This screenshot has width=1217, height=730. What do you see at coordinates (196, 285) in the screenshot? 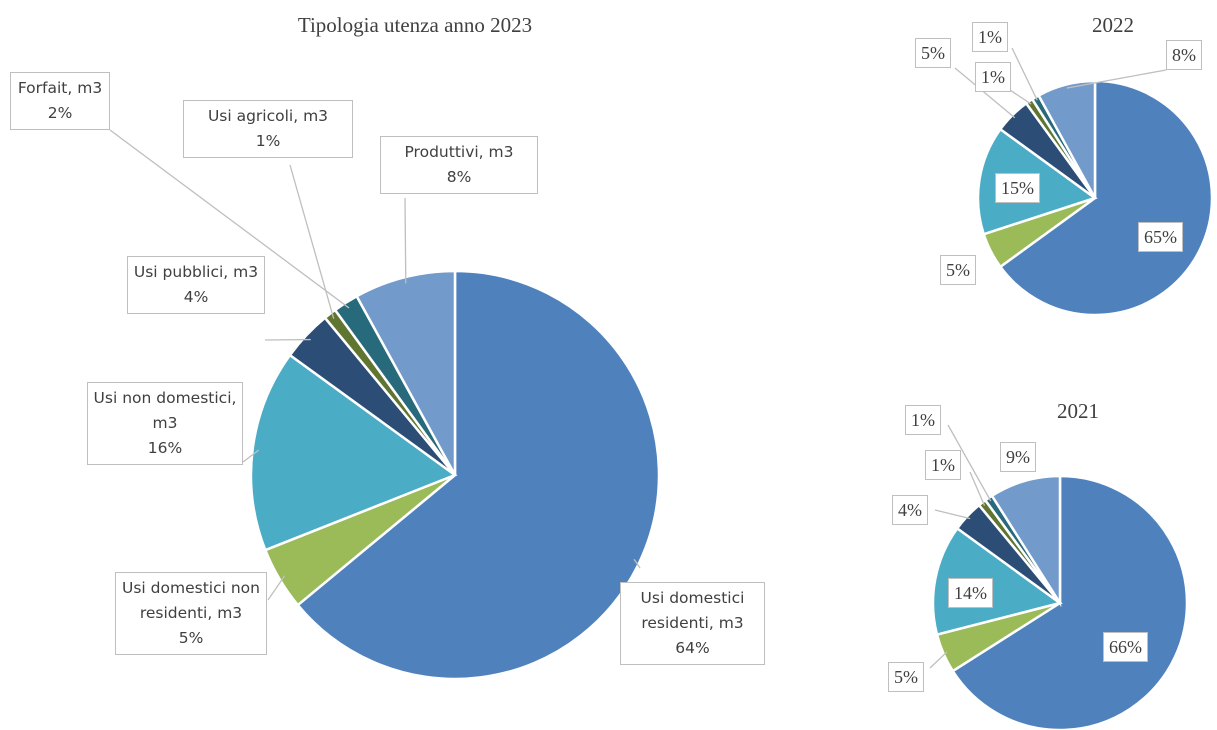
I see `data-label: Usi pubblici, m3 4%` at bounding box center [196, 285].